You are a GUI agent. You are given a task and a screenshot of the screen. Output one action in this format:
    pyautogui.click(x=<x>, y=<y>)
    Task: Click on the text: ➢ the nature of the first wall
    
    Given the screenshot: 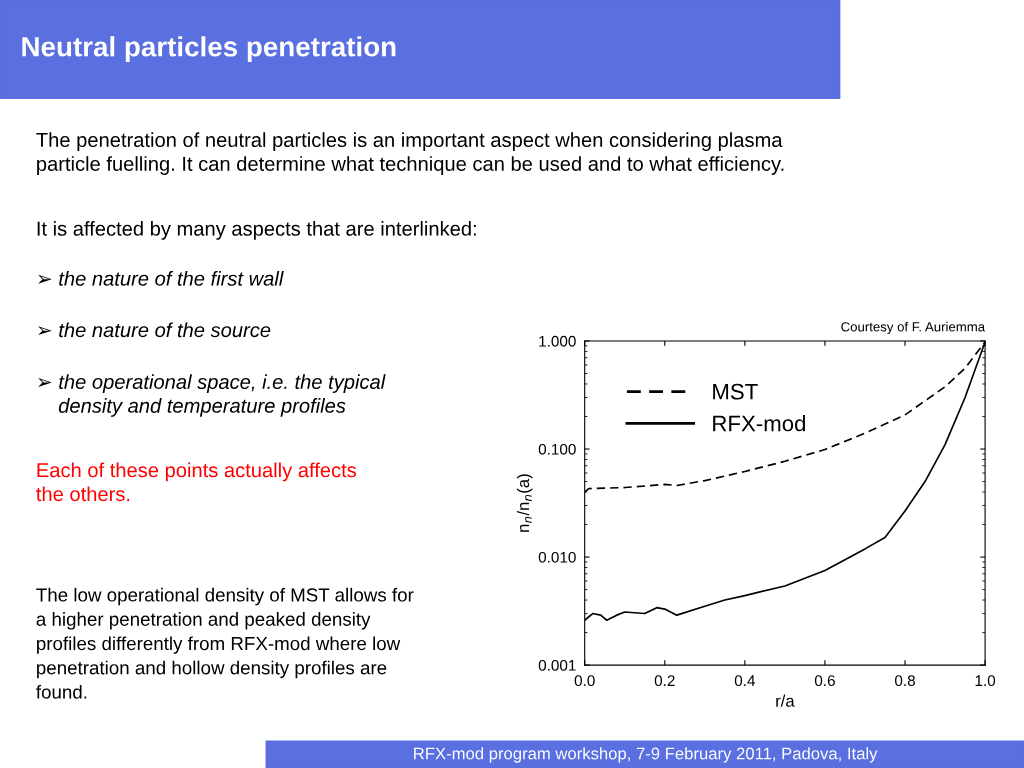 What is the action you would take?
    pyautogui.click(x=161, y=278)
    